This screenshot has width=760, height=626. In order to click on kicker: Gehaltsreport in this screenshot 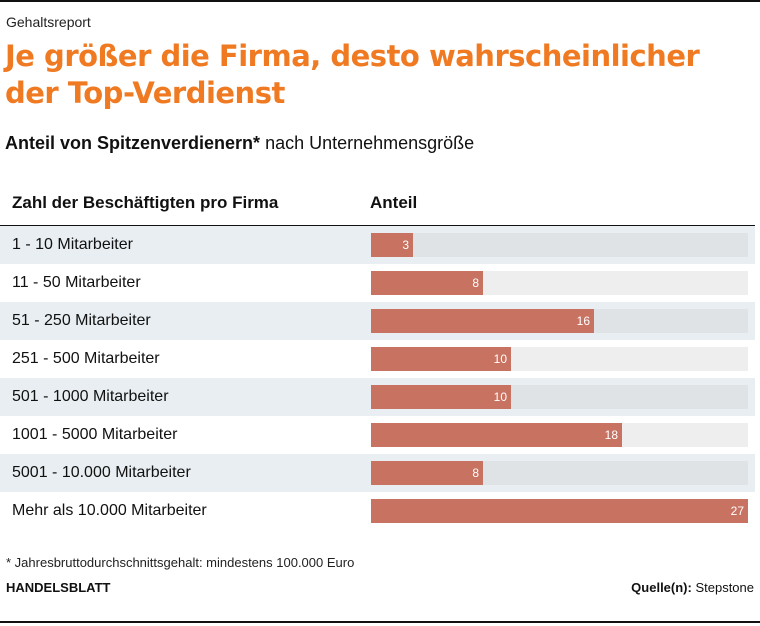, I will do `click(48, 22)`.